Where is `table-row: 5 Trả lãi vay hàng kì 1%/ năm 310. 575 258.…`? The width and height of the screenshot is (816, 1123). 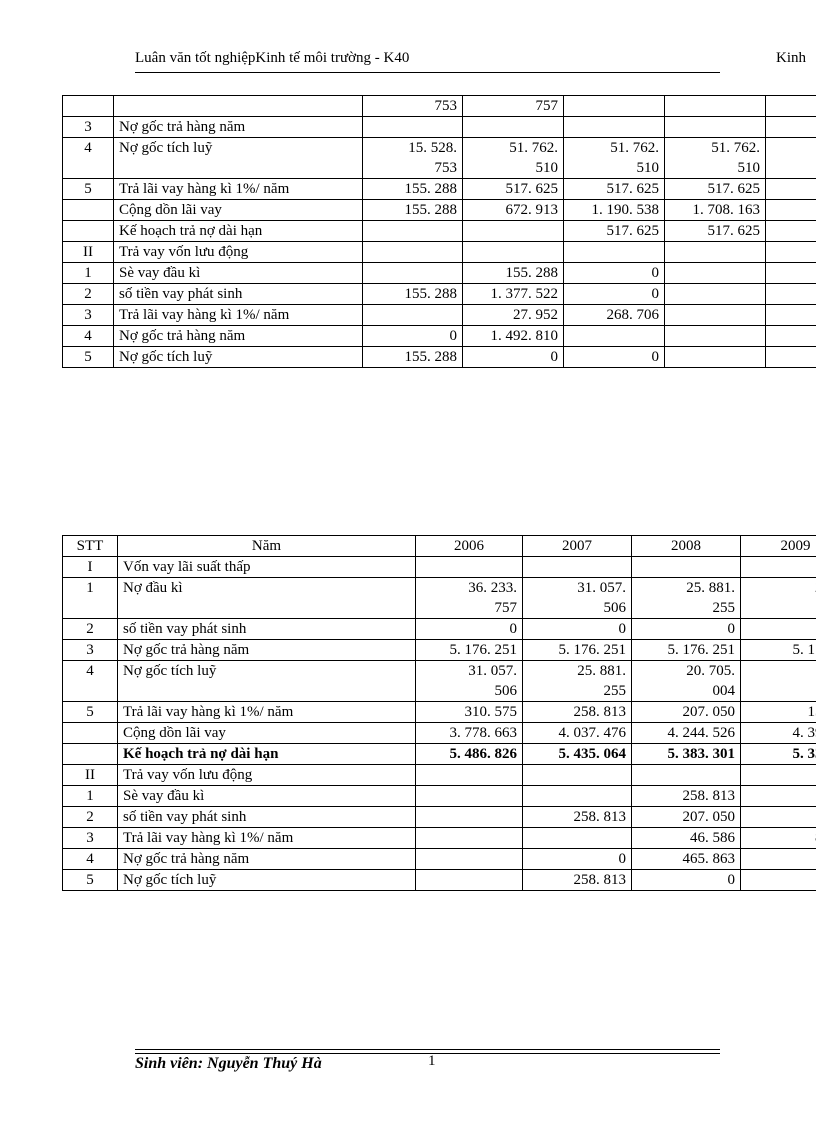
table-row: 5 Trả lãi vay hàng kì 1%/ năm 310. 575 258.… is located at coordinates (439, 712).